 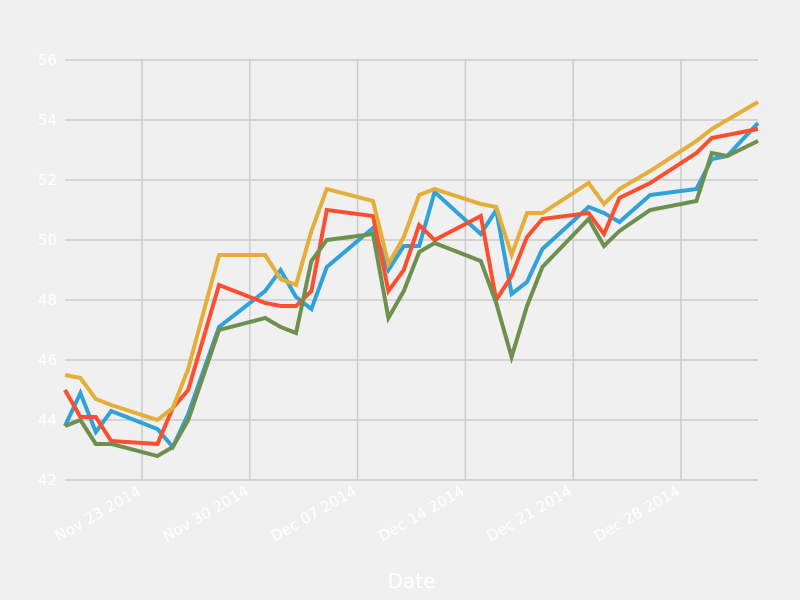 What do you see at coordinates (47, 300) in the screenshot?
I see `y-tick-label: 48` at bounding box center [47, 300].